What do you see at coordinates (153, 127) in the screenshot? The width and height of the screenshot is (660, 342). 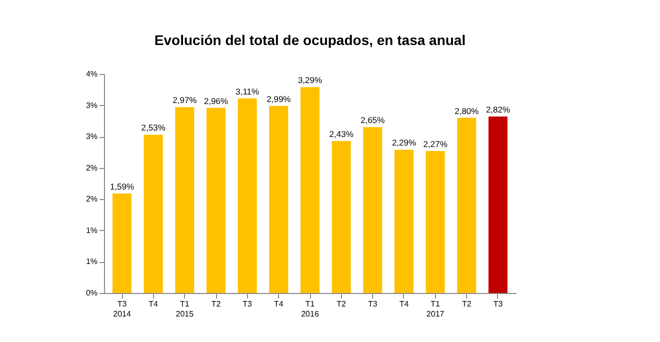 I see `data-label: 2,53%` at bounding box center [153, 127].